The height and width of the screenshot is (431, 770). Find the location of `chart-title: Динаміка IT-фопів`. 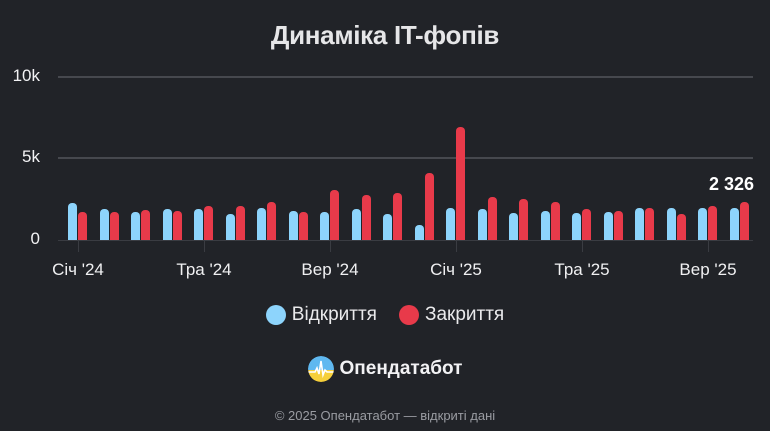

chart-title: Динаміка IT-фопів is located at coordinates (385, 35).